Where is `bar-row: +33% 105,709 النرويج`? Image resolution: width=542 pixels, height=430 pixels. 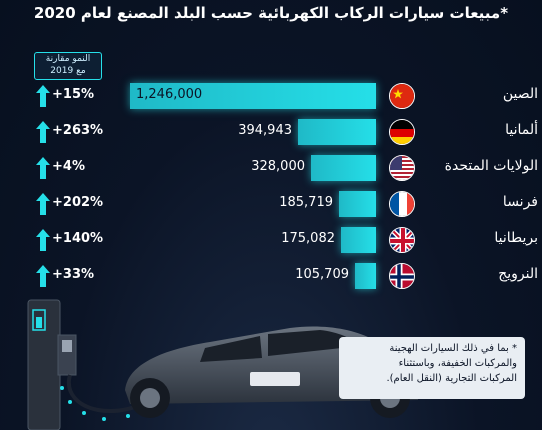 bar-row: +33% 105,709 النرويج is located at coordinates (271, 276).